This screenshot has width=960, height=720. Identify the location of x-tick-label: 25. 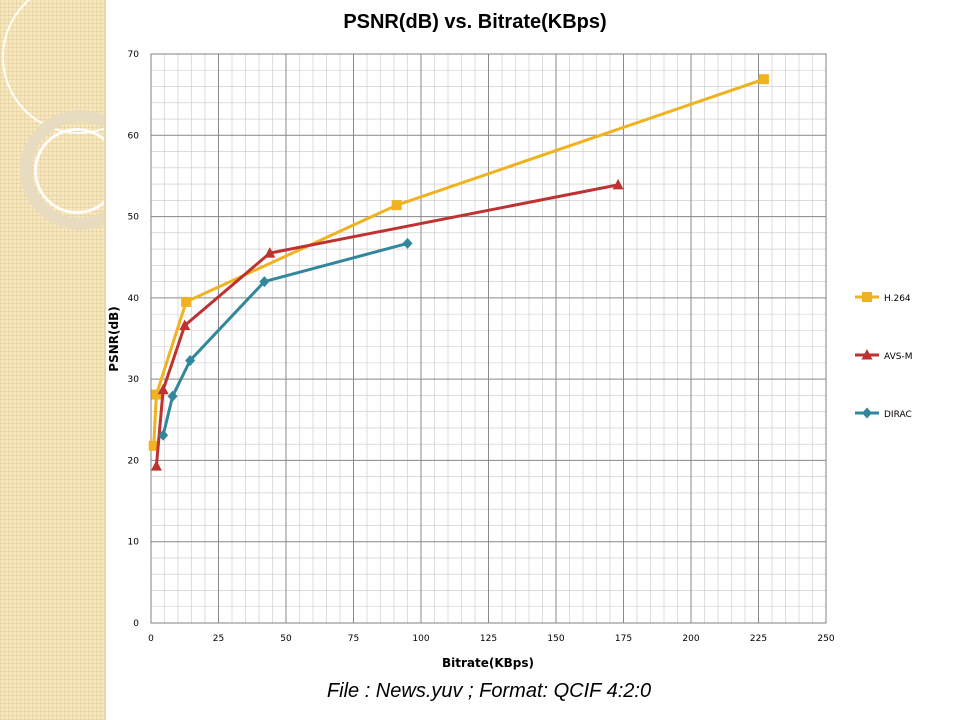
(218, 639).